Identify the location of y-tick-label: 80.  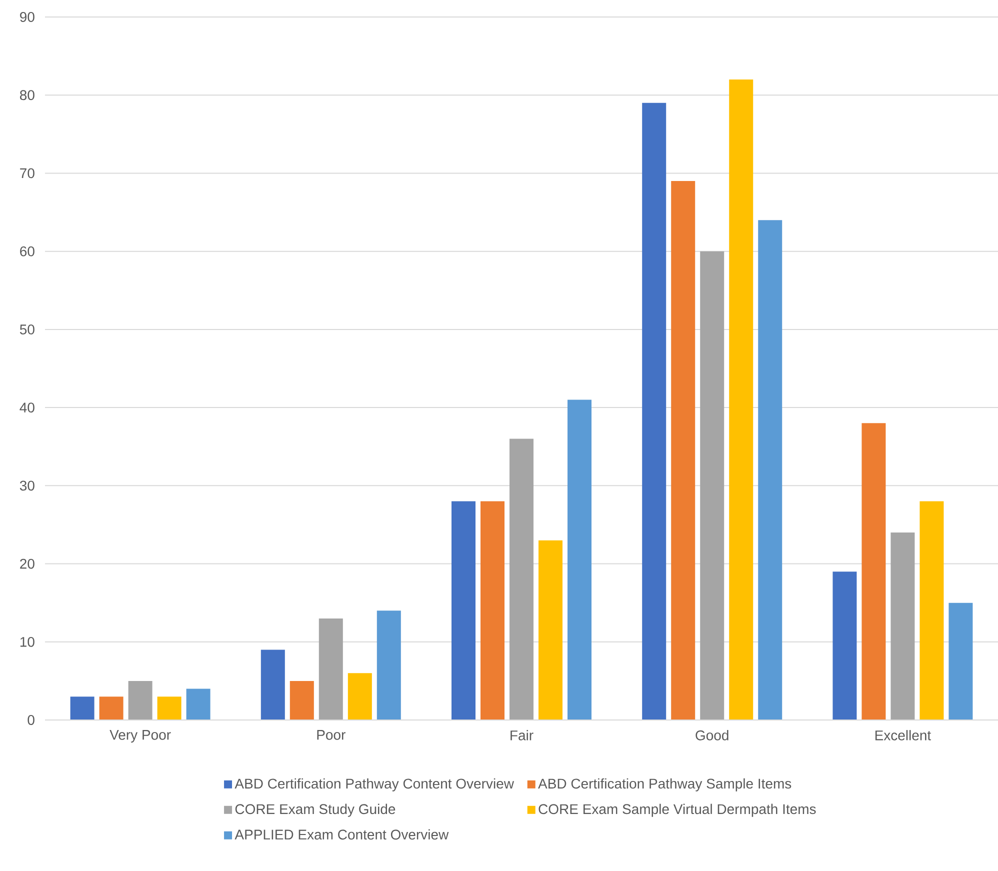
(27, 95).